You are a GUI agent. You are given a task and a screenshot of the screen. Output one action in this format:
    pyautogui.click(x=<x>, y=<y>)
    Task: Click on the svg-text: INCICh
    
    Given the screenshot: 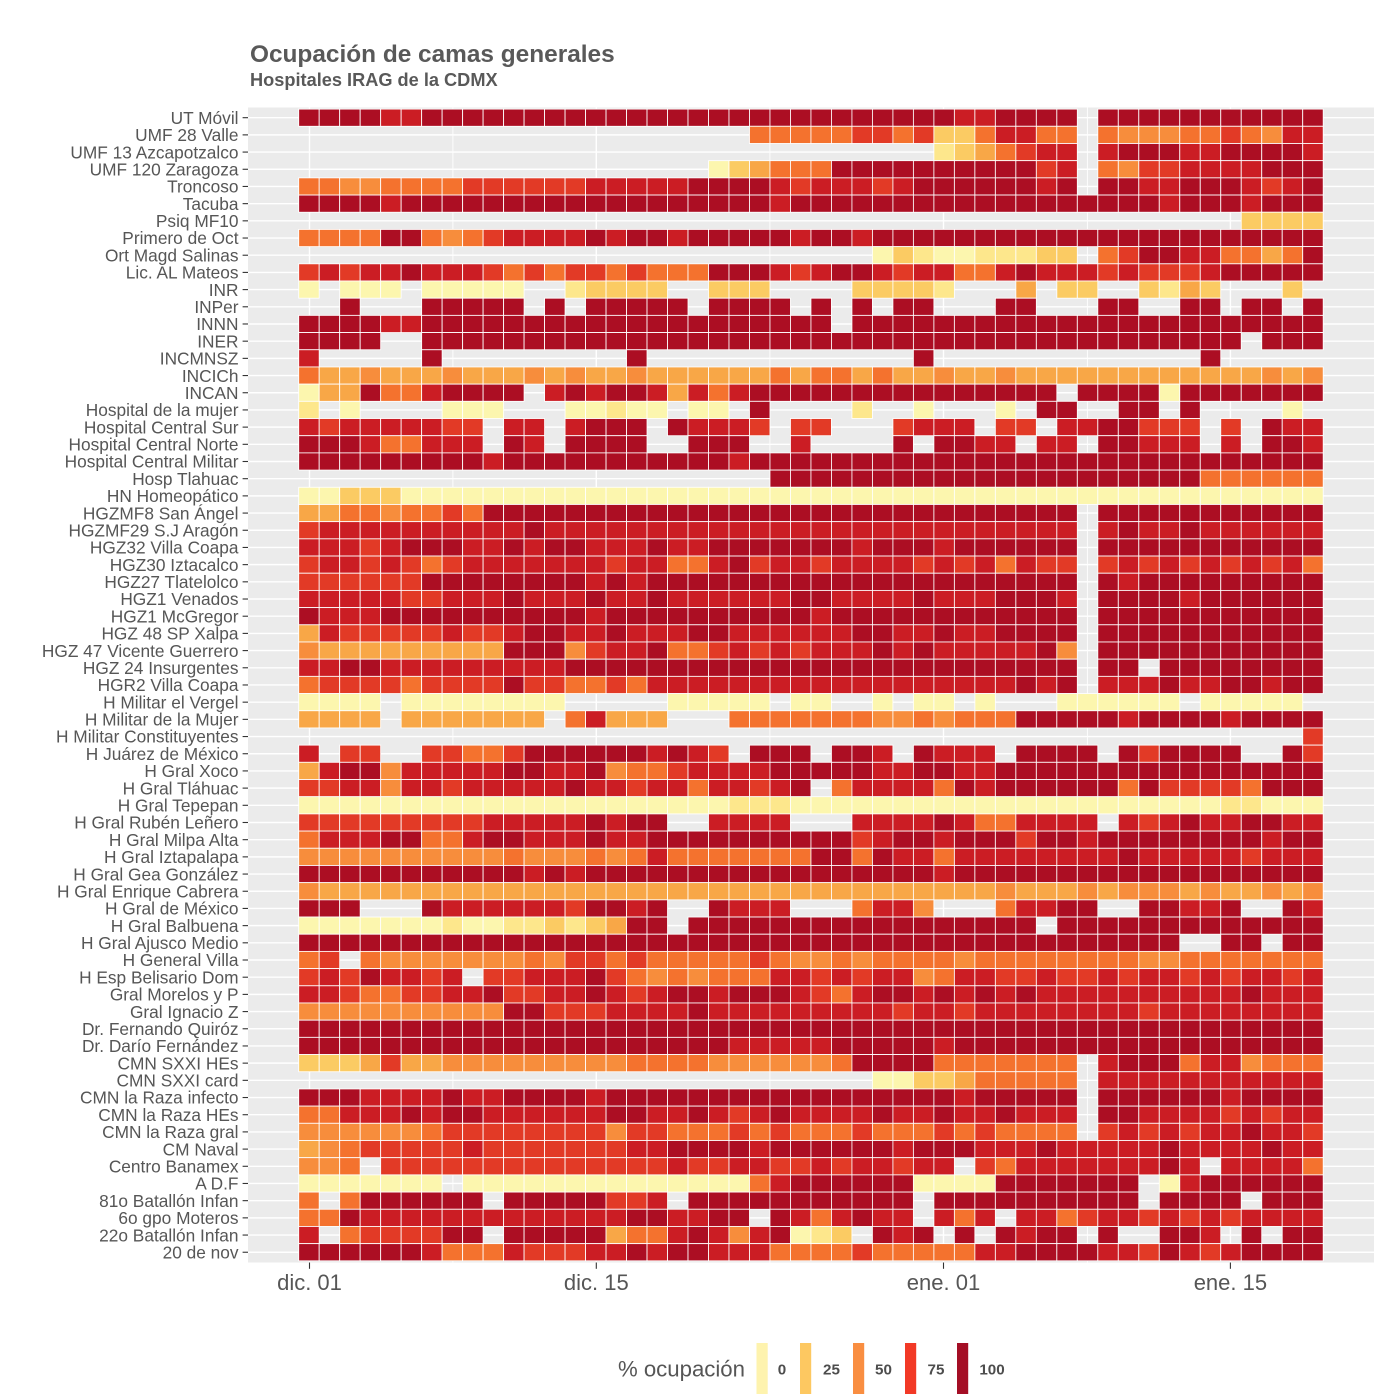 What is the action you would take?
    pyautogui.click(x=210, y=376)
    